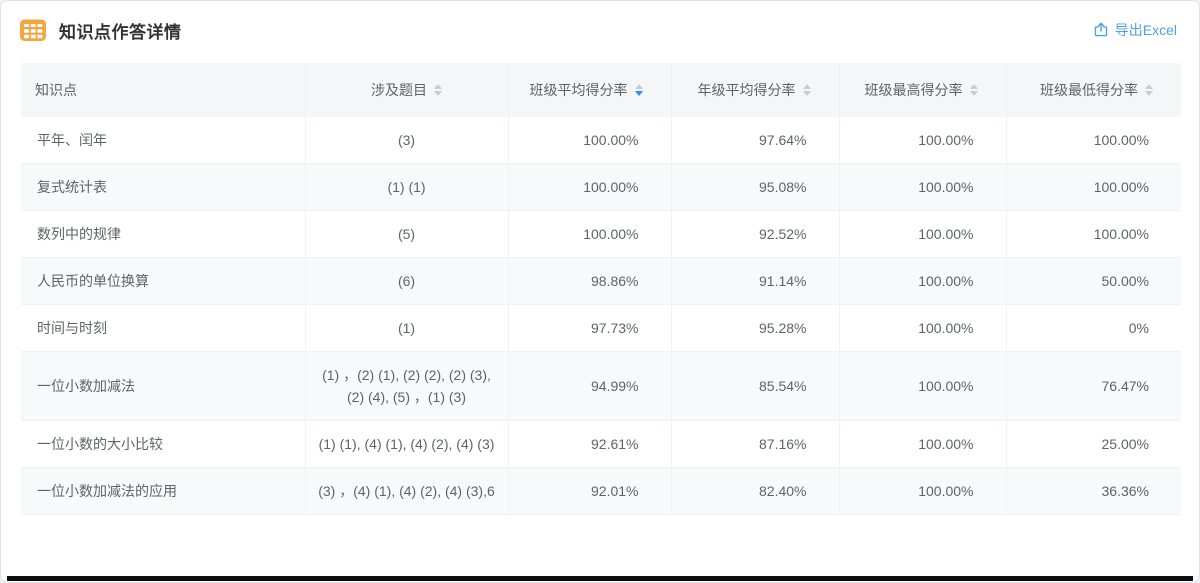  I want to click on table-header-row: 知识点 涉及题目 班级平均得分率 年级平均得分率, so click(601, 90).